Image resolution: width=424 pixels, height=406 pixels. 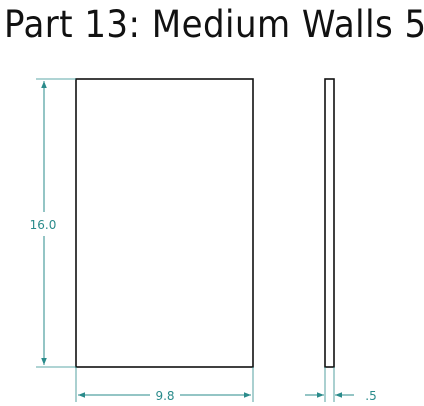 What do you see at coordinates (370, 396) in the screenshot?
I see `thickness-dimension-label: .5` at bounding box center [370, 396].